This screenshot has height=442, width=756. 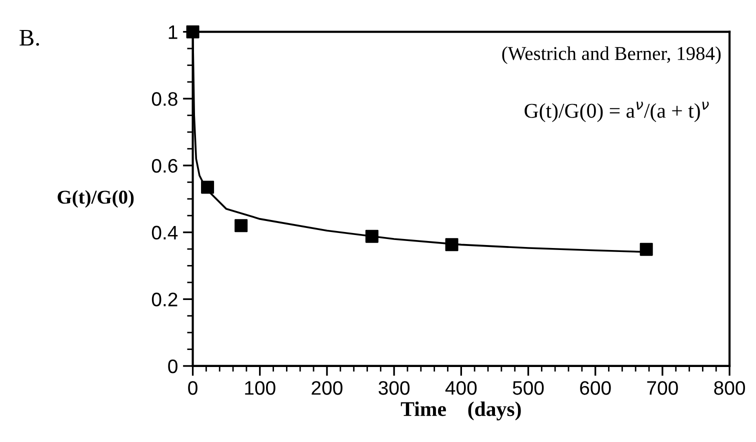 What do you see at coordinates (616, 112) in the screenshot?
I see `annotation: G(t)/G(0) = a$^{ν}$/(a + t)$^{ν}$` at bounding box center [616, 112].